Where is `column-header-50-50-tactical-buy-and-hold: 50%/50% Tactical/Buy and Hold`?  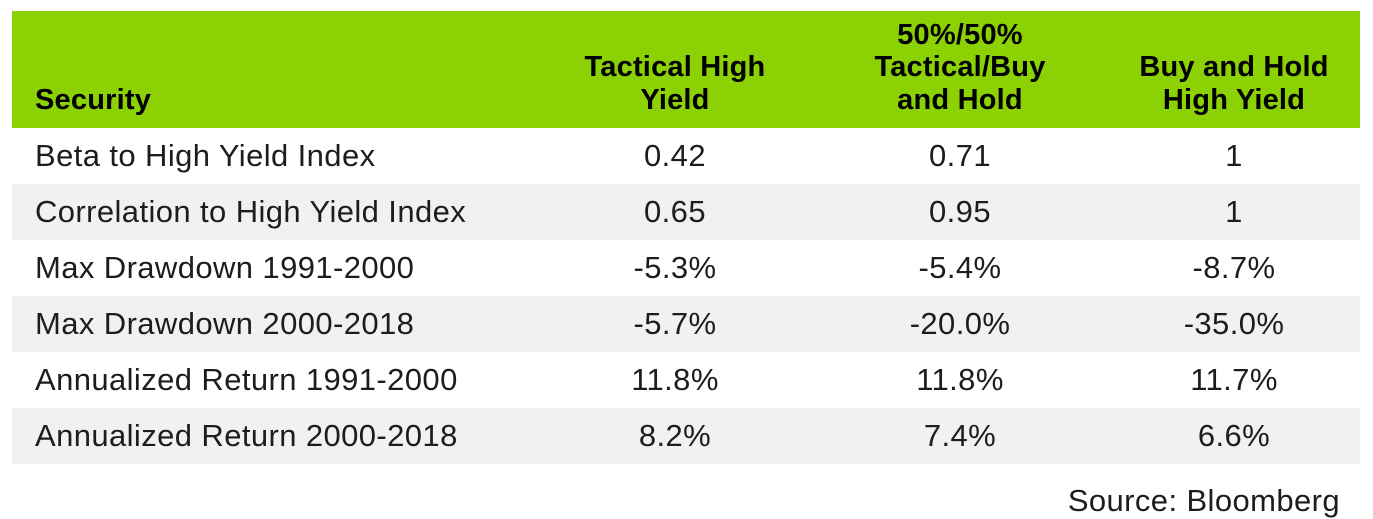 column-header-50-50-tactical-buy-and-hold: 50%/50% Tactical/Buy and Hold is located at coordinates (960, 70).